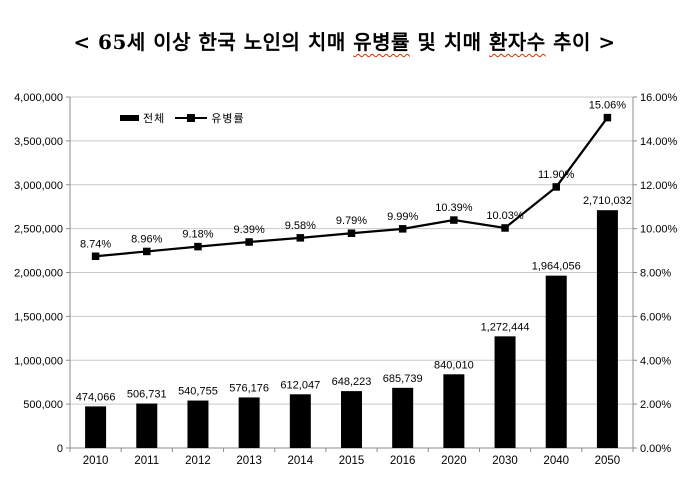 The height and width of the screenshot is (482, 689). What do you see at coordinates (209, 118) in the screenshot?
I see `legend-item-rate: 유병률` at bounding box center [209, 118].